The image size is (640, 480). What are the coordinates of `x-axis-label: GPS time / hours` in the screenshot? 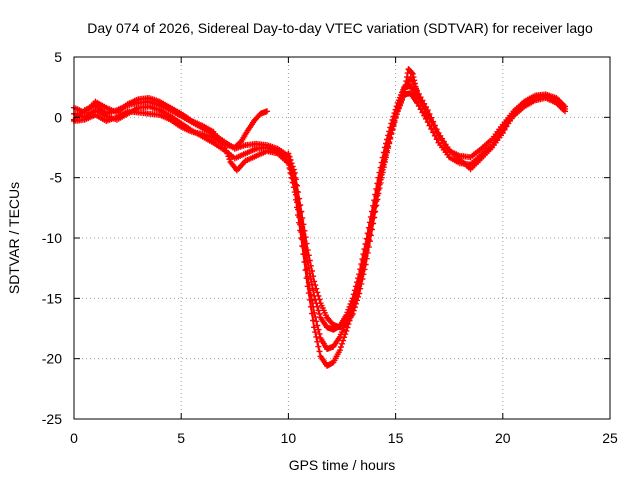 It's located at (342, 465).